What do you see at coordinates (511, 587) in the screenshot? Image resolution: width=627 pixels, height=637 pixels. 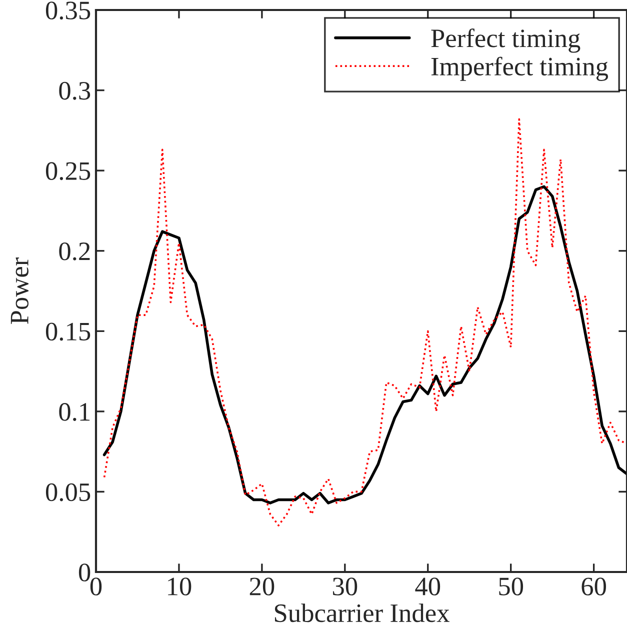 I see `x-tick-label: 50` at bounding box center [511, 587].